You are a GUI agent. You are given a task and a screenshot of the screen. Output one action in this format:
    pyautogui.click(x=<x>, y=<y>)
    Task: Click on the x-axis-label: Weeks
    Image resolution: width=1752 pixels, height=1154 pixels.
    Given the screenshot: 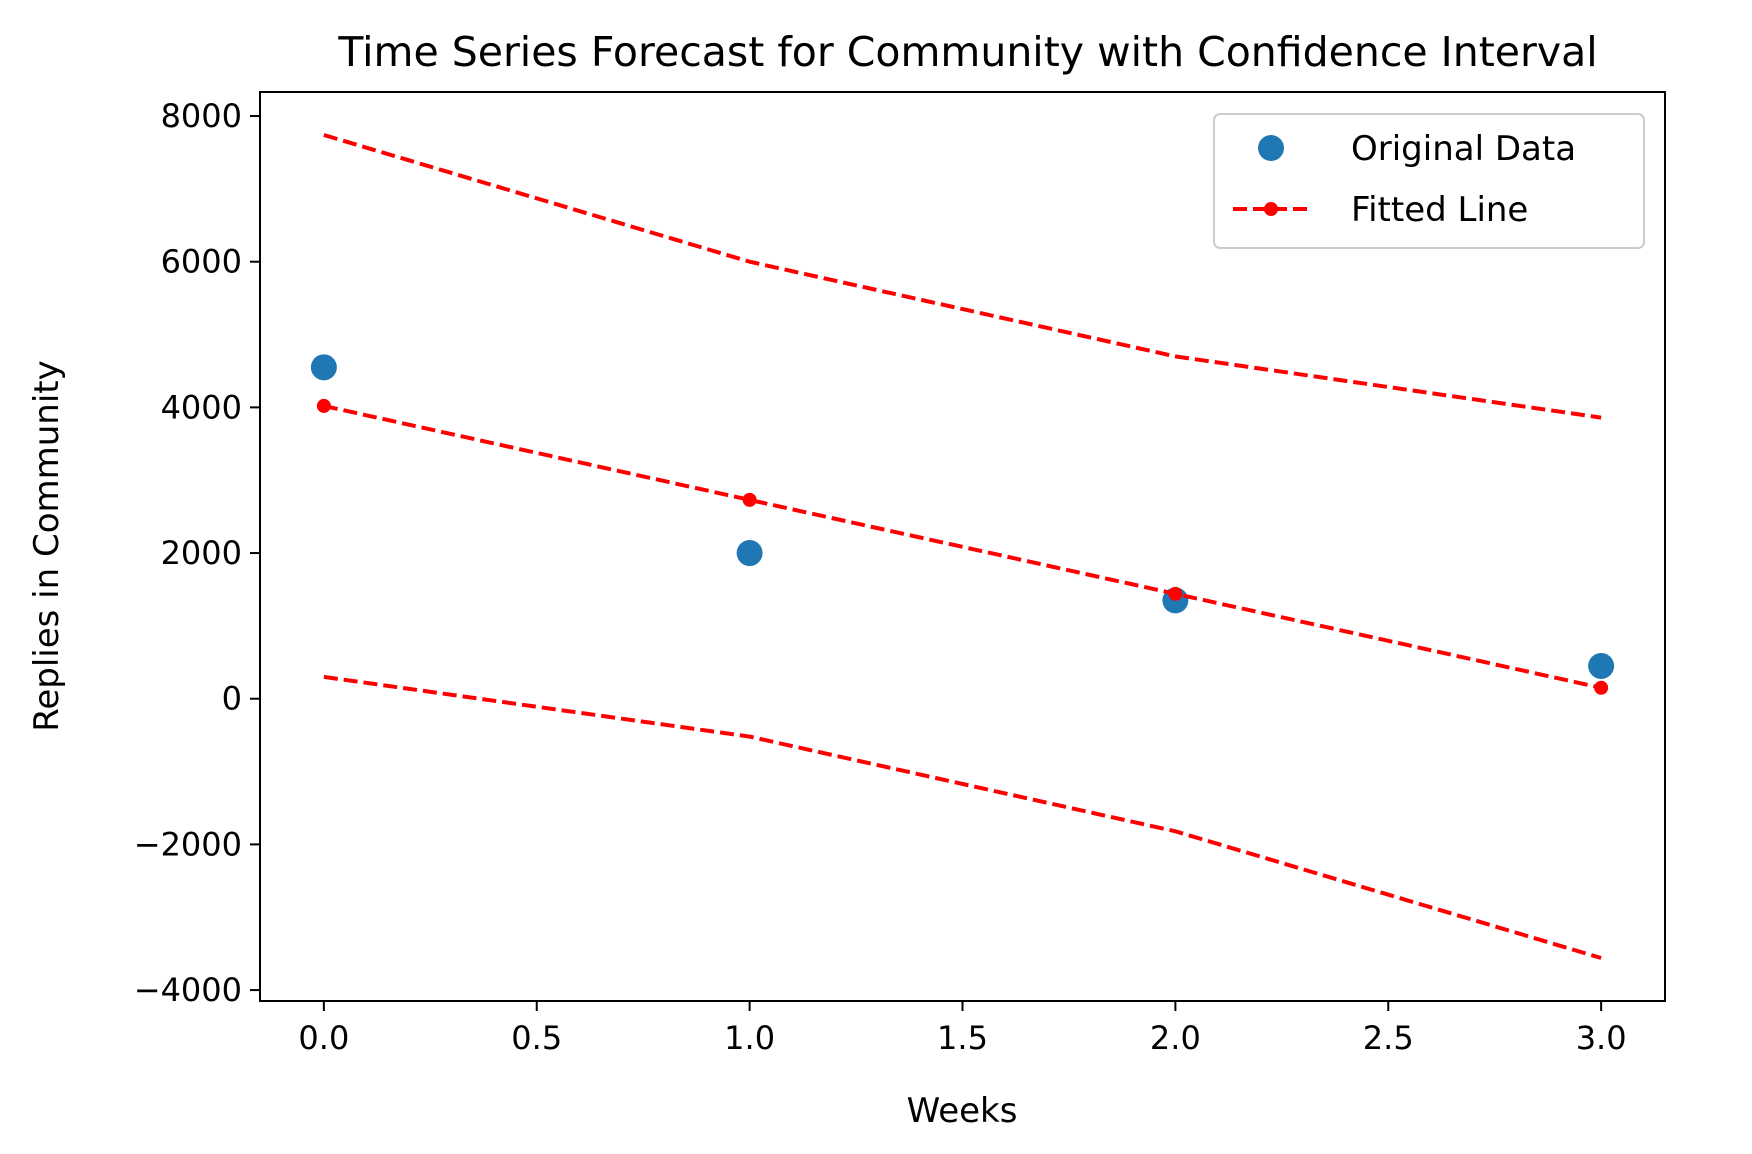 What is the action you would take?
    pyautogui.click(x=962, y=1111)
    